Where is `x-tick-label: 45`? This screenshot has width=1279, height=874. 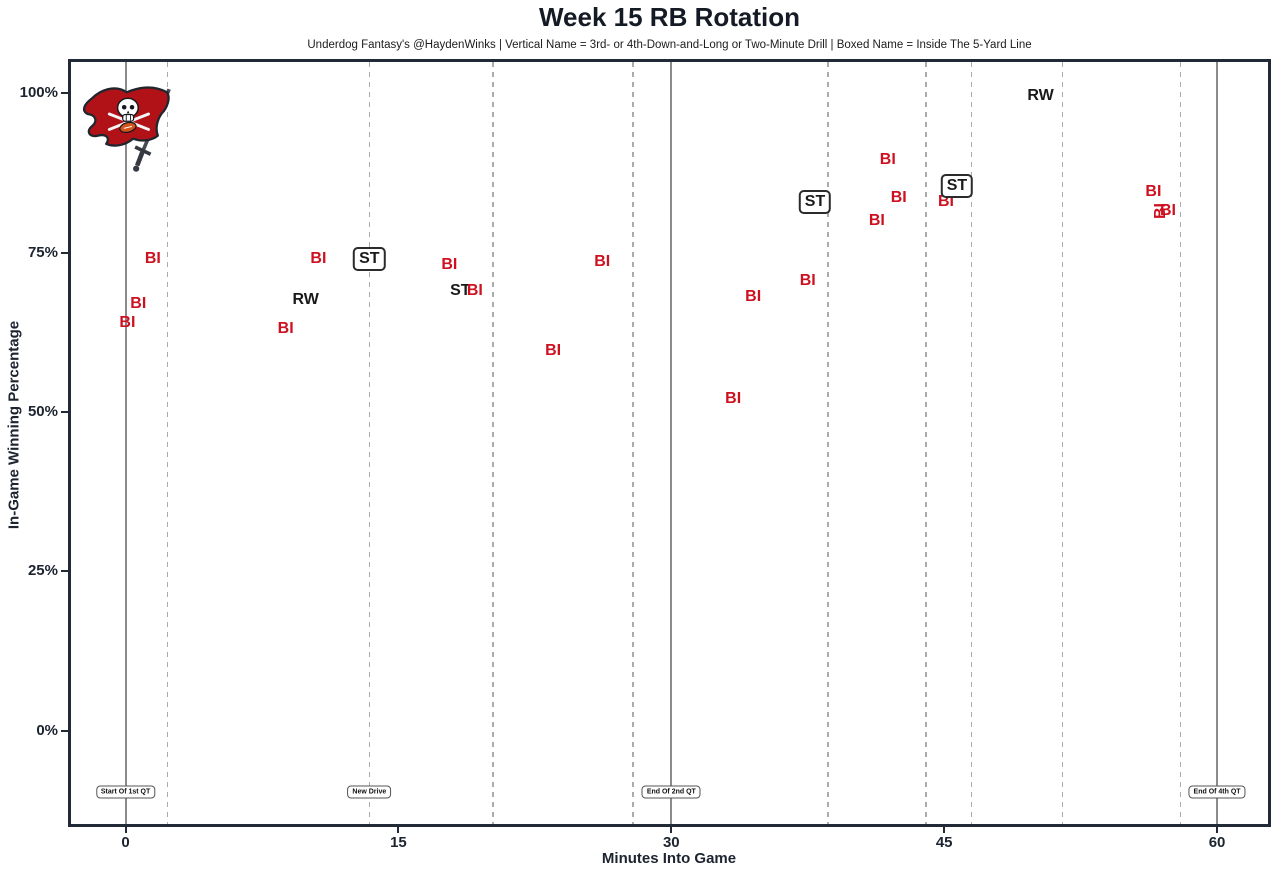 x-tick-label: 45 is located at coordinates (944, 842).